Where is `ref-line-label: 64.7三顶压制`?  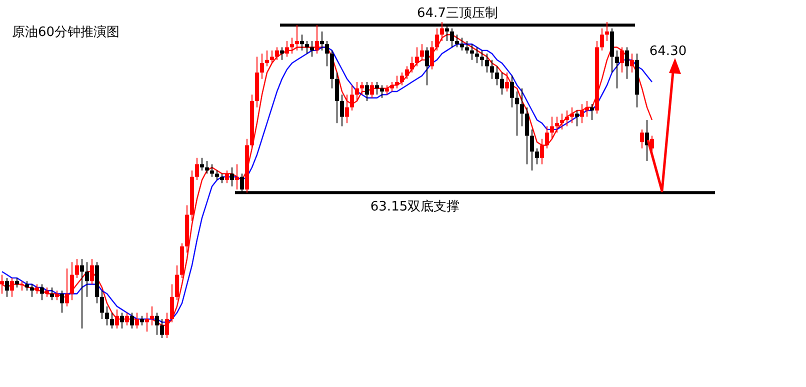 ref-line-label: 64.7三顶压制 is located at coordinates (457, 14).